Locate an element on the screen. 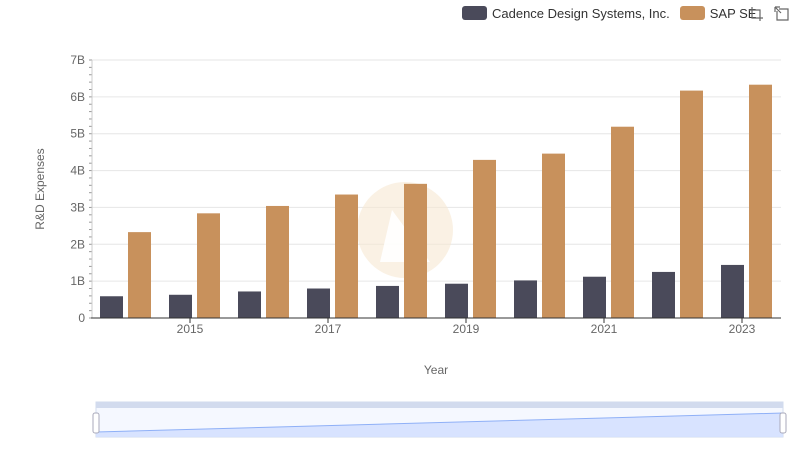 The height and width of the screenshot is (461, 800). legend: Cadence Design Systems, Inc. SAP SE is located at coordinates (614, 13).